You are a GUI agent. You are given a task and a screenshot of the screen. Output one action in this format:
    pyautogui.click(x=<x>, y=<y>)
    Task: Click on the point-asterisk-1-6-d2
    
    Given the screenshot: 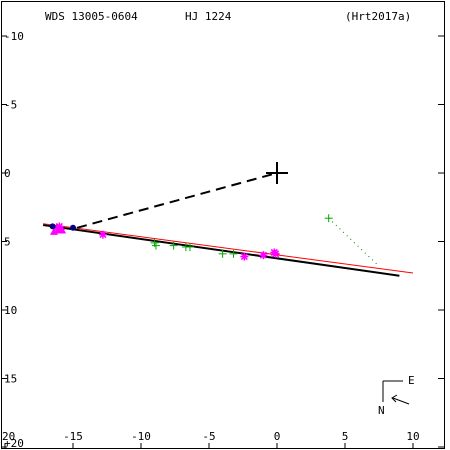 What is the action you would take?
    pyautogui.click(x=276, y=254)
    